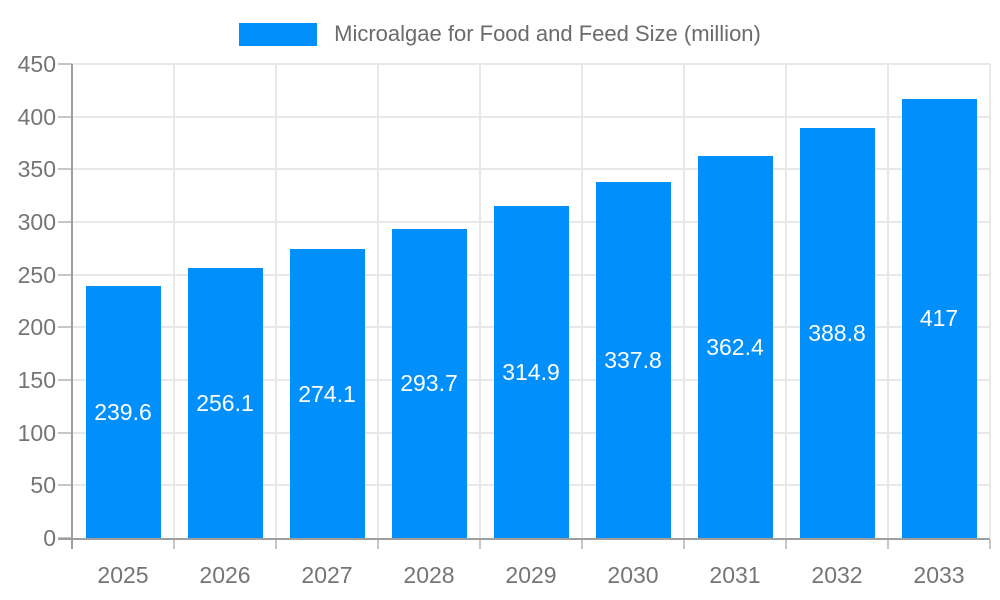 The width and height of the screenshot is (1000, 600). I want to click on x-axis-label: 2029, so click(531, 575).